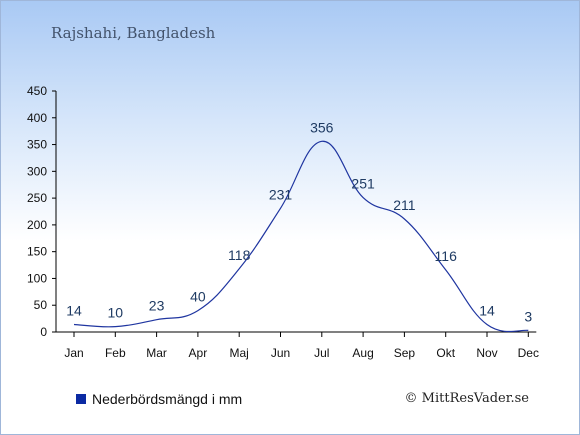 Image resolution: width=580 pixels, height=435 pixels. What do you see at coordinates (198, 297) in the screenshot?
I see `data-label: 40` at bounding box center [198, 297].